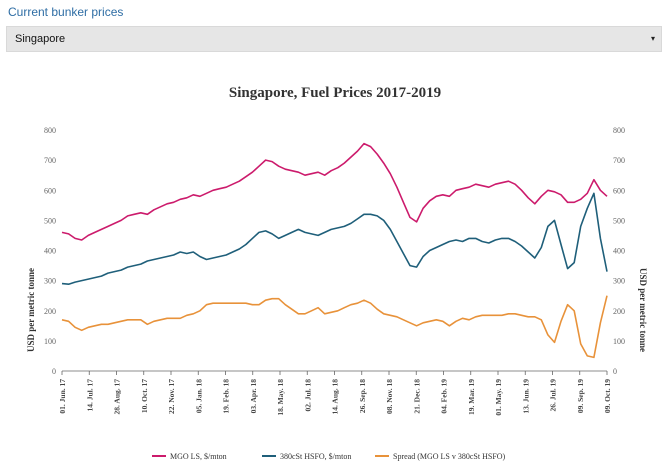 This screenshot has width=670, height=470. Describe the element at coordinates (31, 310) in the screenshot. I see `left-axis-title: USD per metric tonne` at that location.